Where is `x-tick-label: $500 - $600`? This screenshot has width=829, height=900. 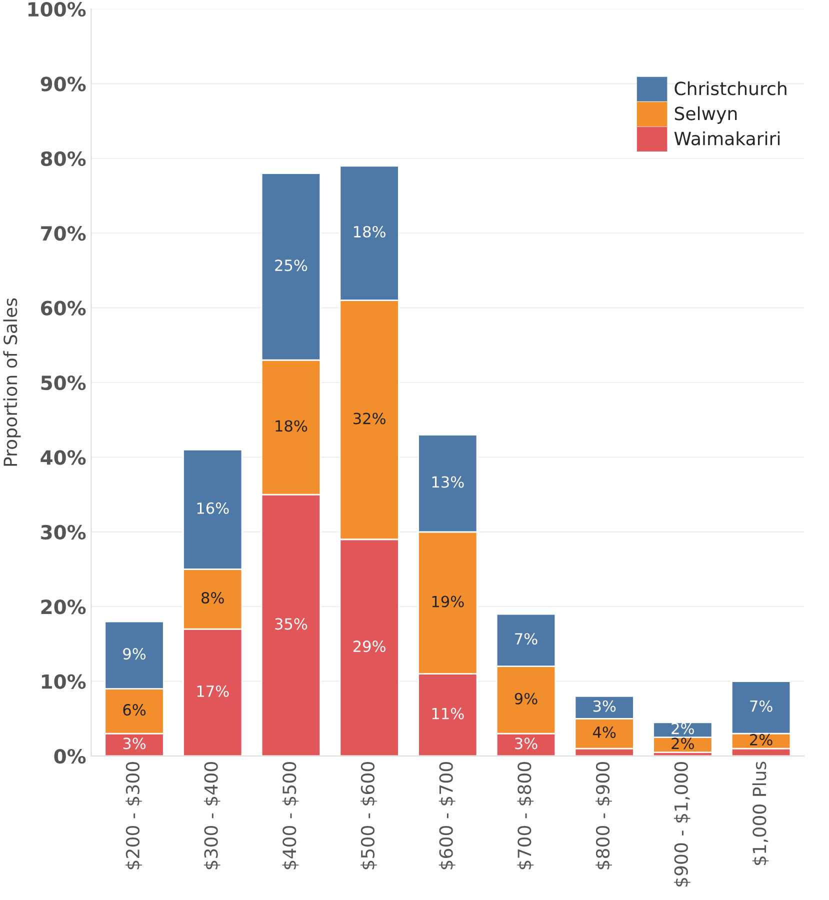
x-tick-label: $500 - $600 is located at coordinates (368, 816).